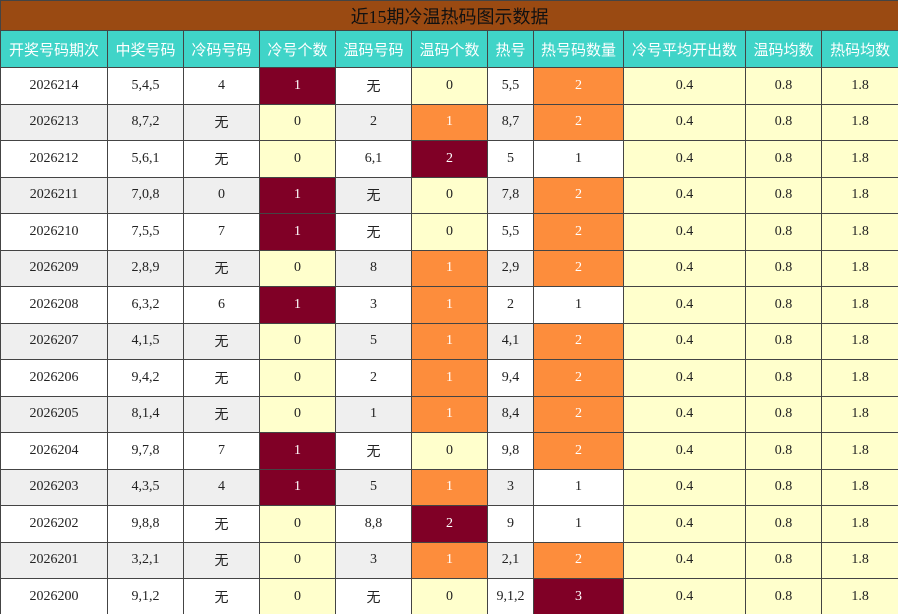 This screenshot has width=898, height=614. Describe the element at coordinates (449, 451) in the screenshot. I see `table-row: 2026204 9,7,8 7 1 无 0 9,8 2 0.4 0.8 1.8` at that location.